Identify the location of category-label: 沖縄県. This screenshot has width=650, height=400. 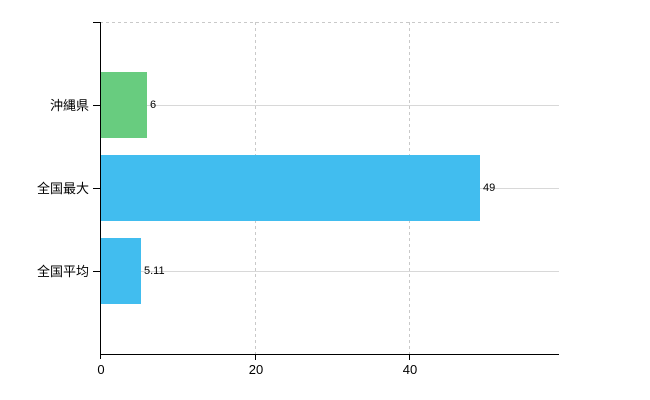
(69, 105).